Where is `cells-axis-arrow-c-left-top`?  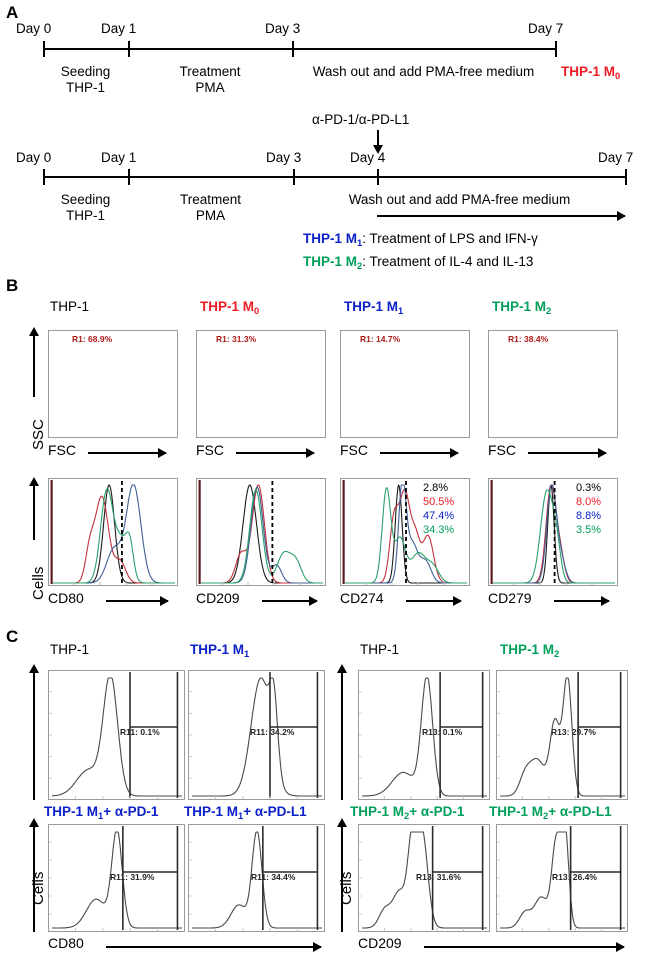
cells-axis-arrow-c-left-top is located at coordinates (34, 732).